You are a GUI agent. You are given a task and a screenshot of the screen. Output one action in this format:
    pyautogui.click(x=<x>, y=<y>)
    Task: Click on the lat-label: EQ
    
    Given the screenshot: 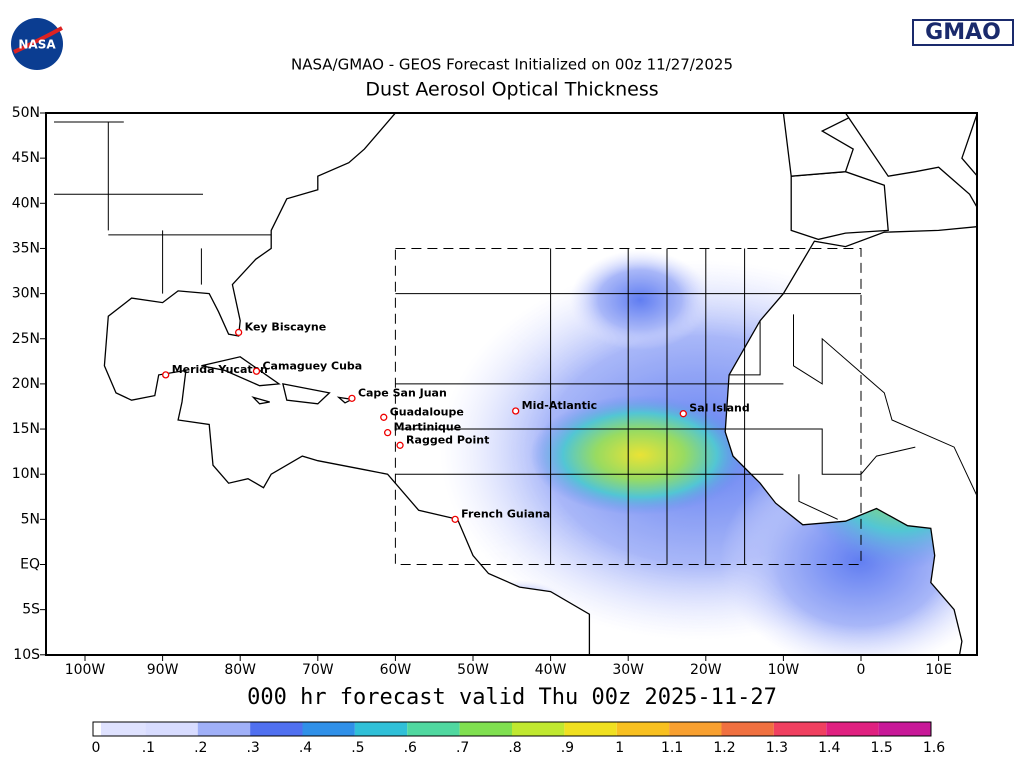 What is the action you would take?
    pyautogui.click(x=30, y=565)
    